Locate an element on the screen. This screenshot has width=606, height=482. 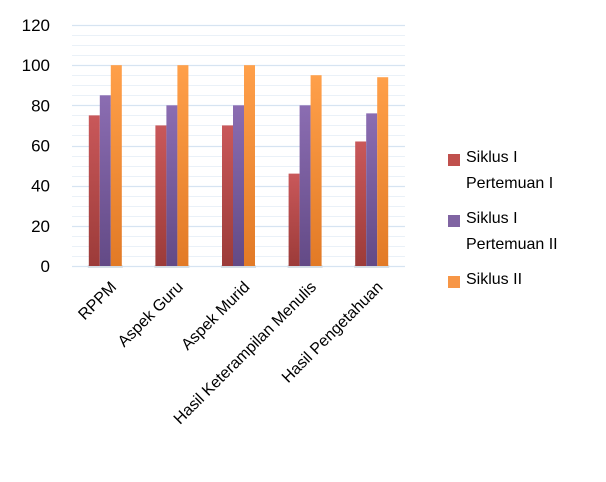
y-axis-ticks: 0 20 40 60 80 100 120 is located at coordinates (36, 146).